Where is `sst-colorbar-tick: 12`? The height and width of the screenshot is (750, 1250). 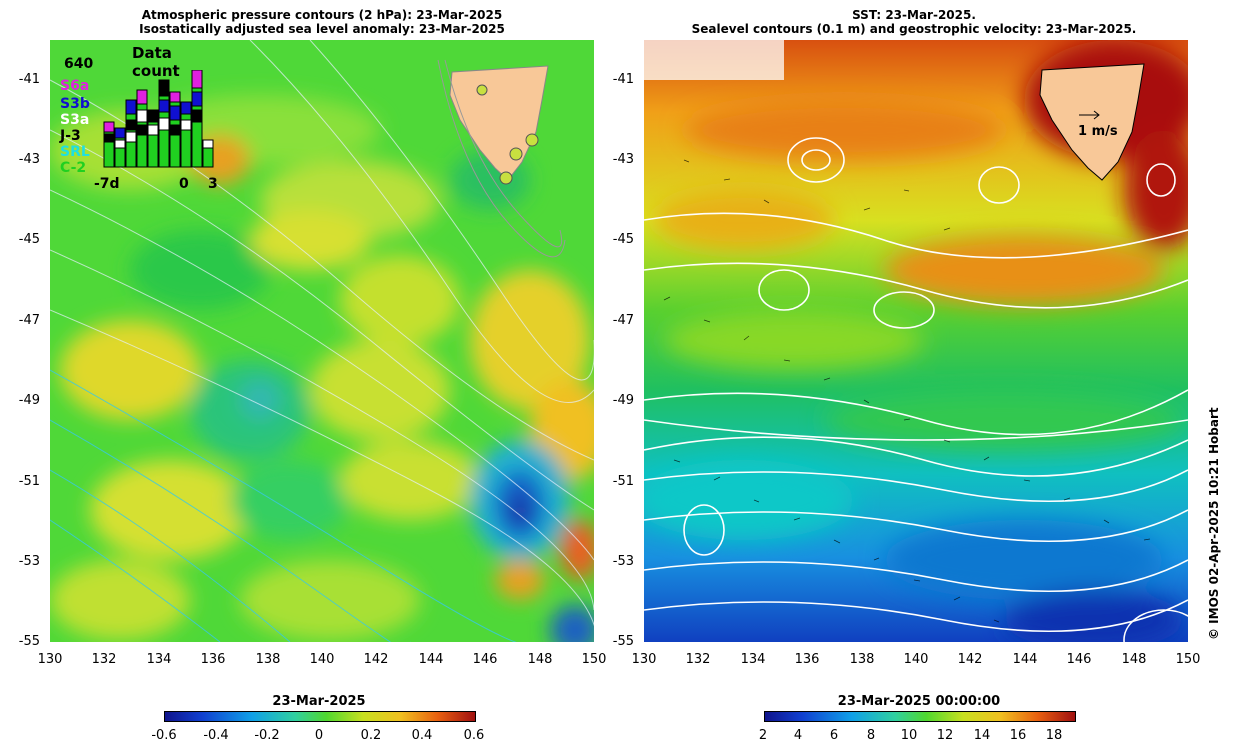 sst-colorbar-tick: 12 is located at coordinates (945, 735).